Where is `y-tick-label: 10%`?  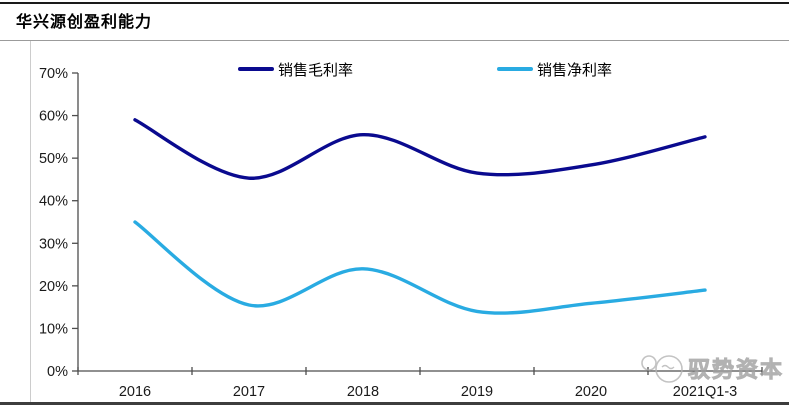
y-tick-label: 10% is located at coordinates (53, 329).